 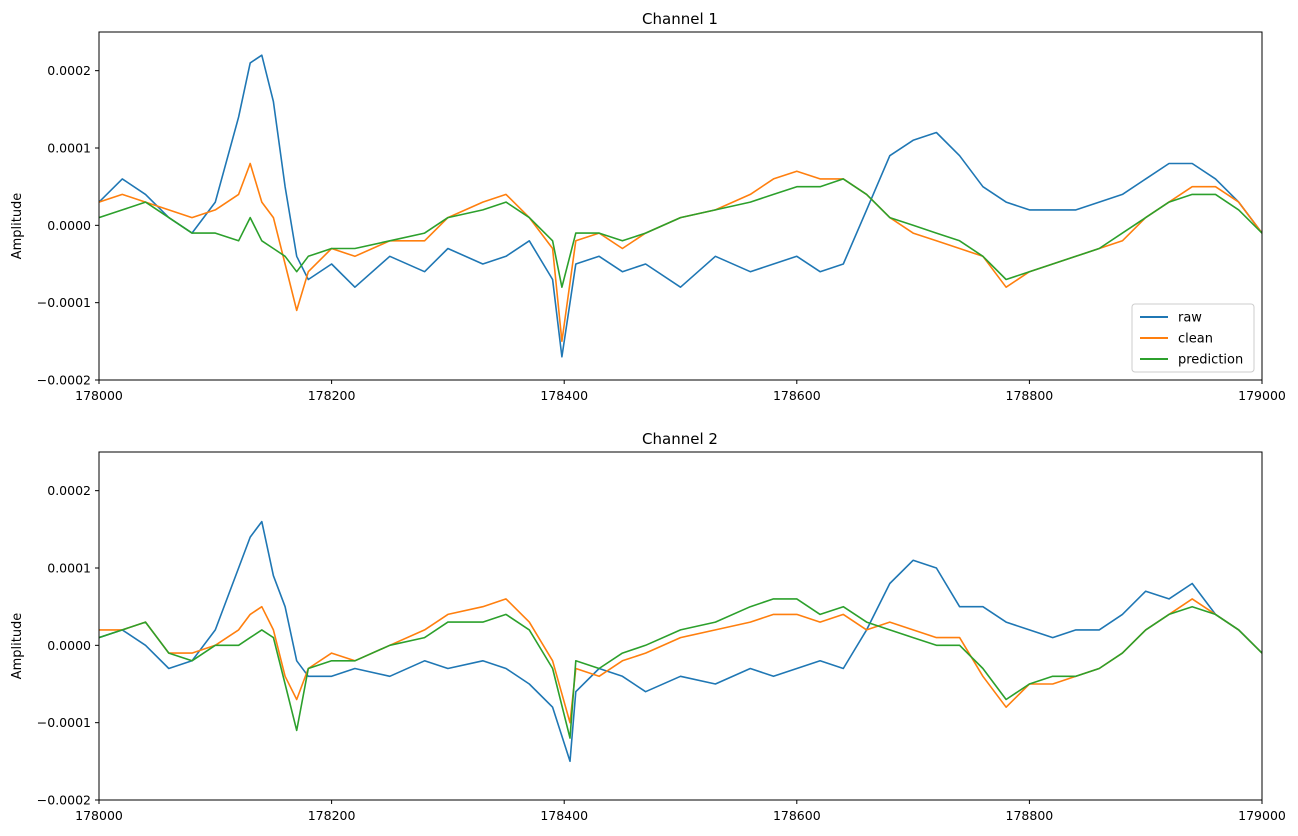 I want to click on legend-label-clean: clean, so click(x=1195, y=339).